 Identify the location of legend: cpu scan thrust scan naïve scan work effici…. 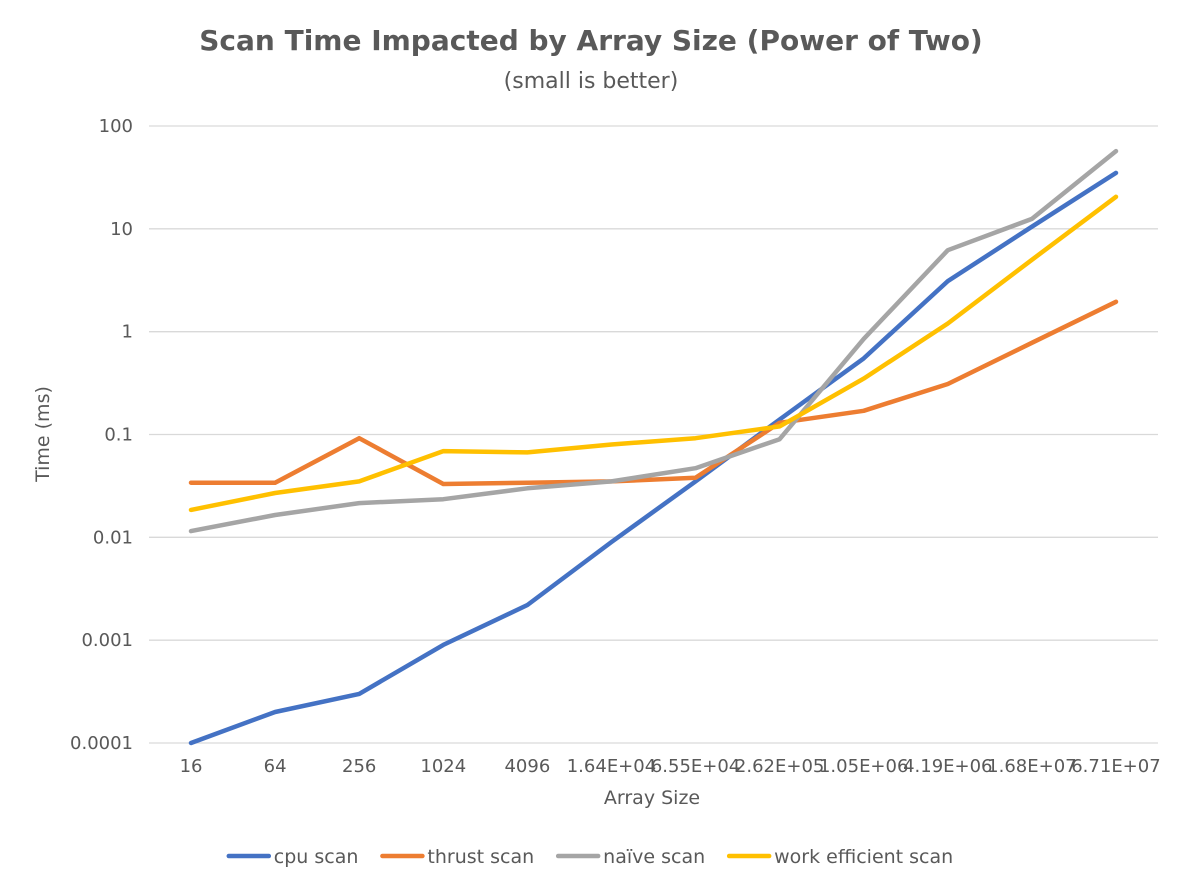
(589, 857).